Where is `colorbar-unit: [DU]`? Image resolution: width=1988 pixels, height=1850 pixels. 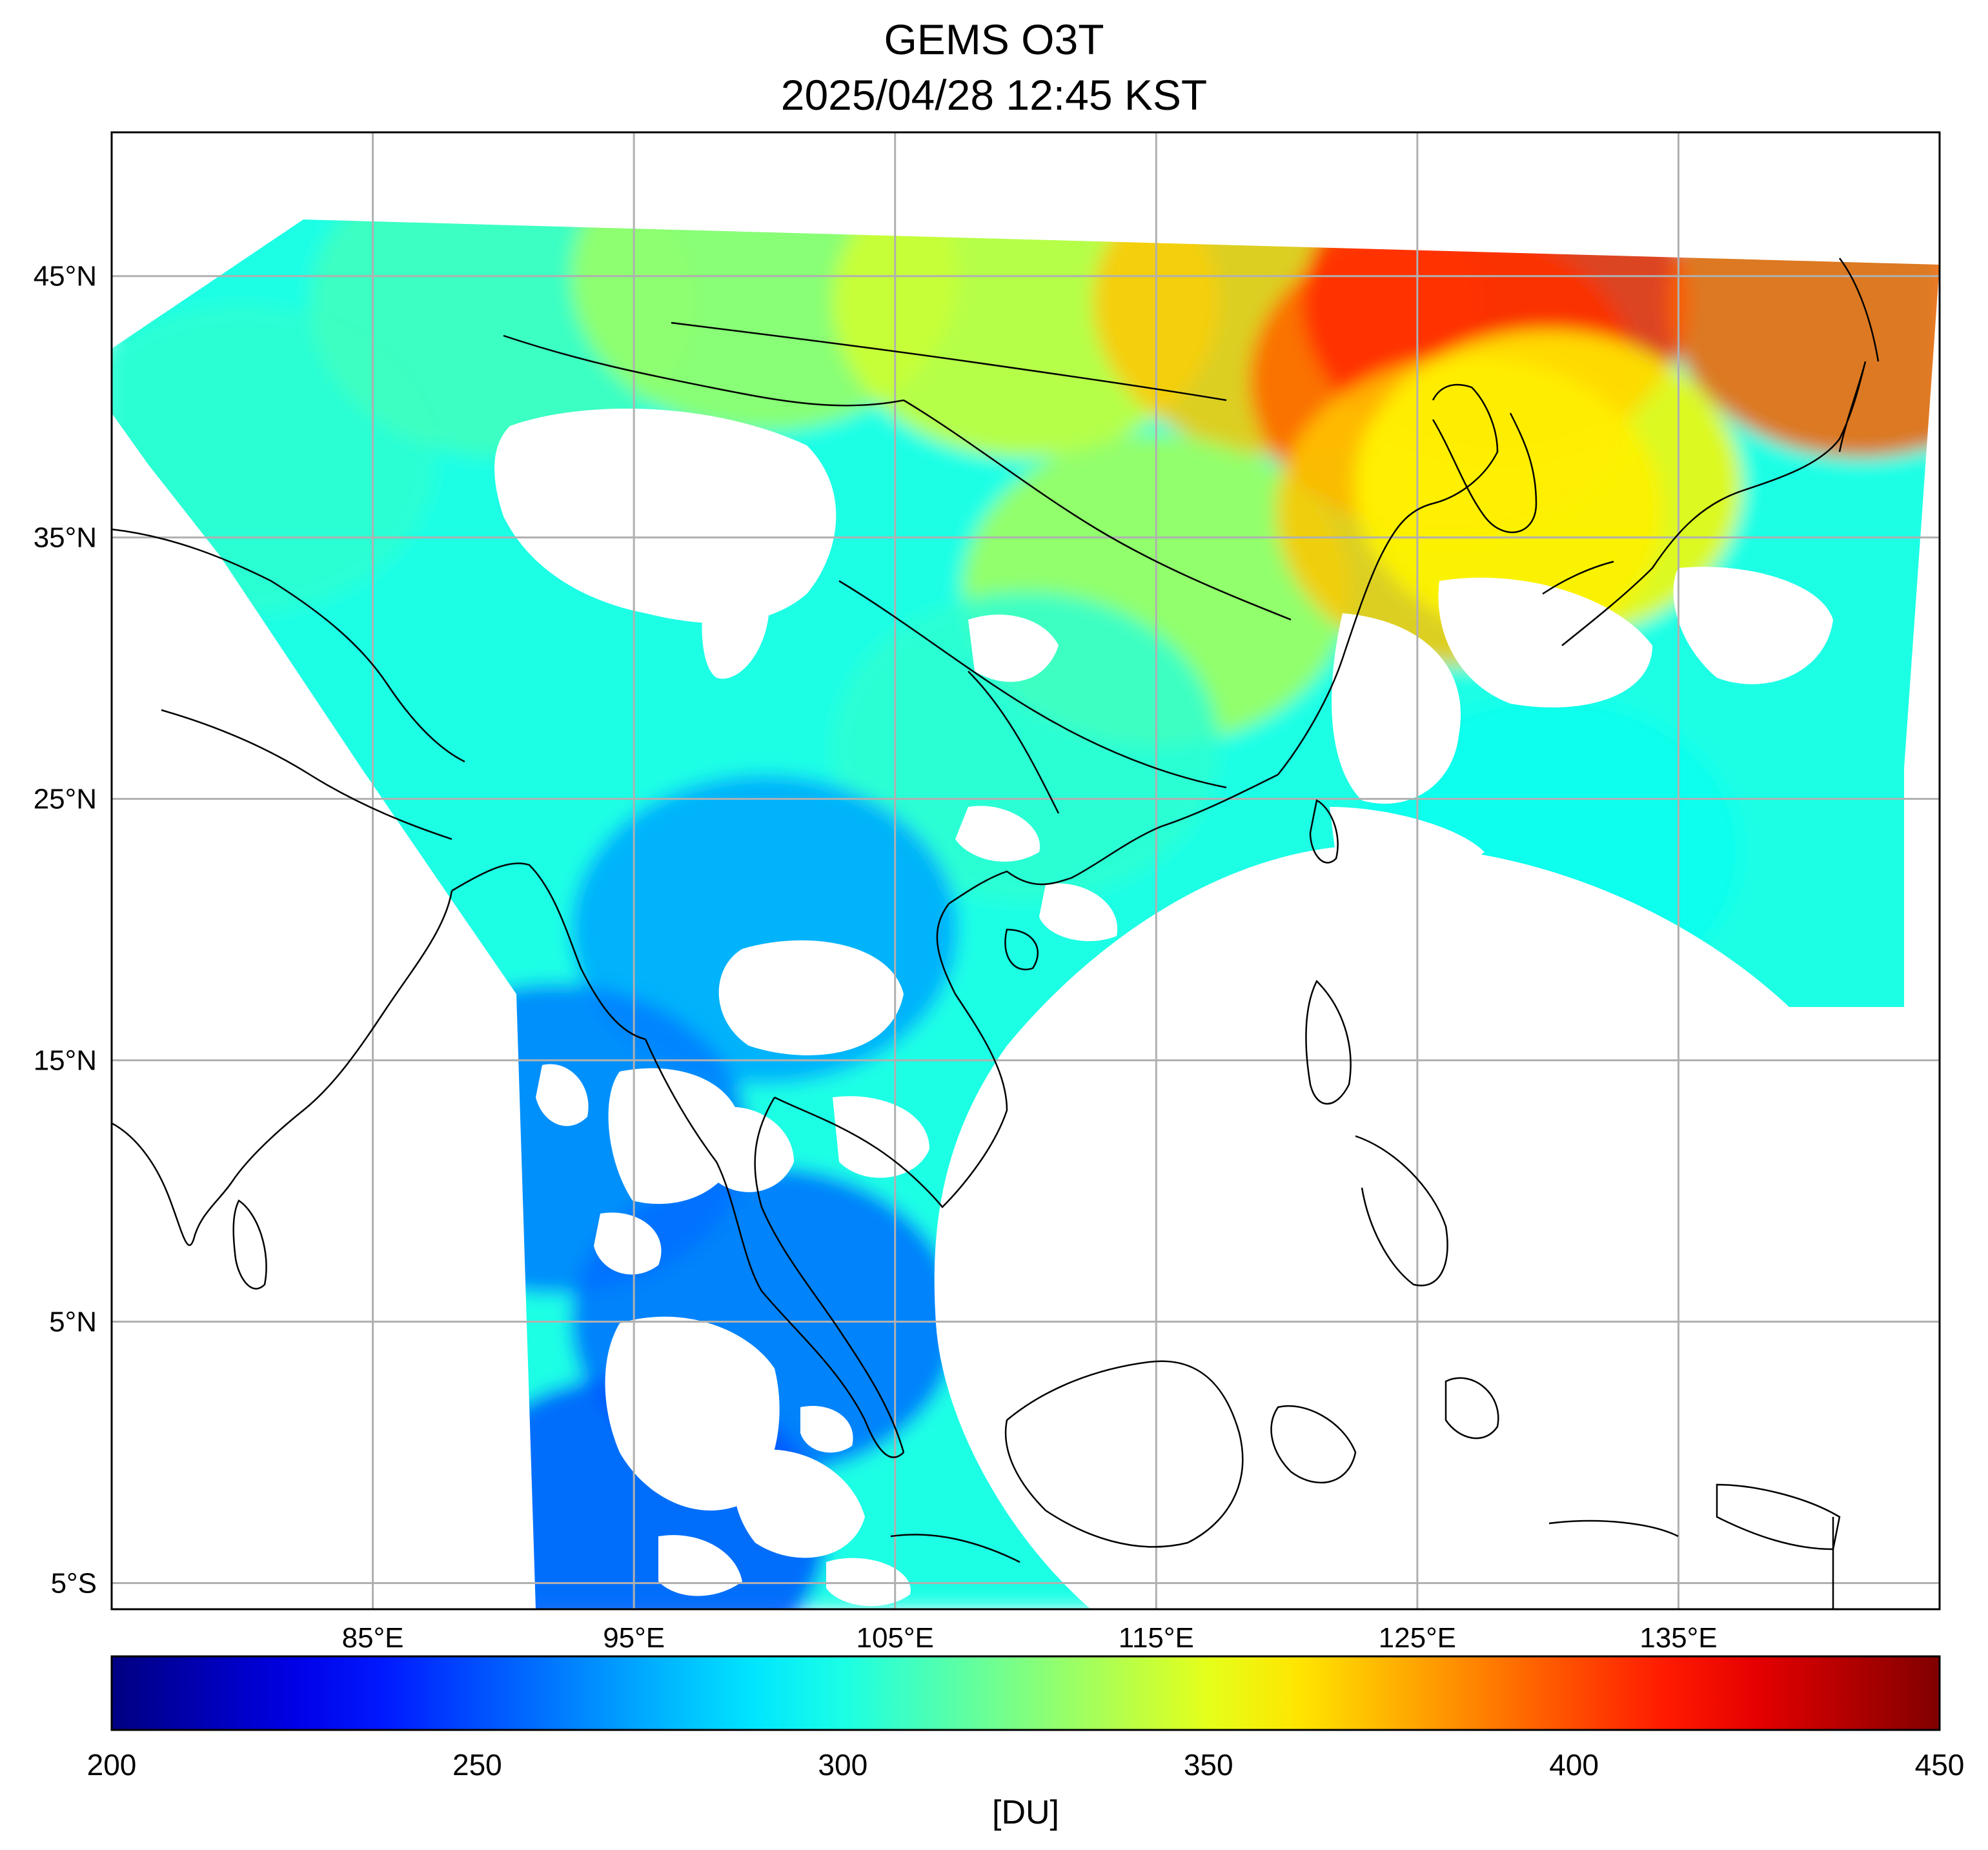 colorbar-unit: [DU] is located at coordinates (1025, 1812).